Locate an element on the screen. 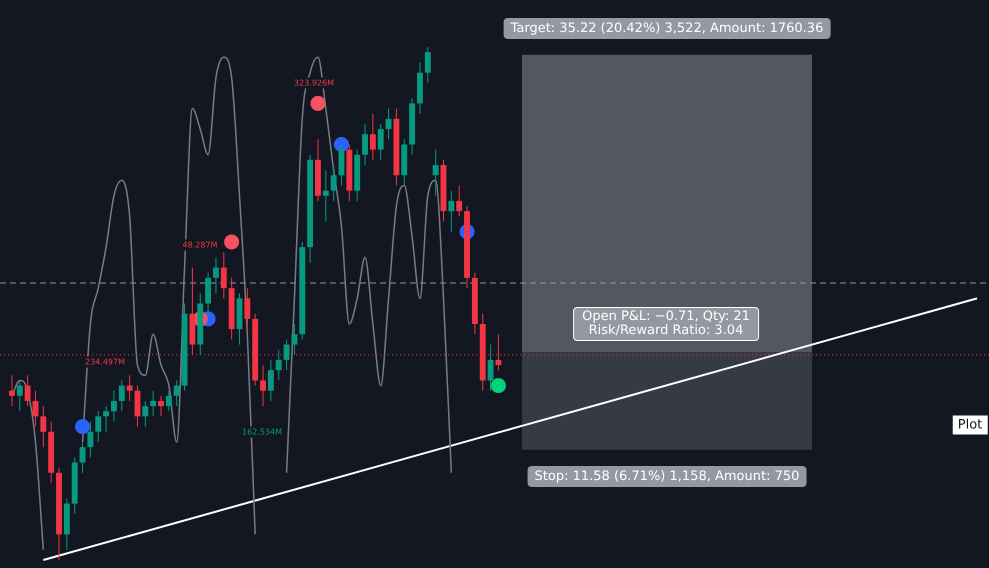 The height and width of the screenshot is (568, 989). annotation: 162.534M is located at coordinates (262, 432).